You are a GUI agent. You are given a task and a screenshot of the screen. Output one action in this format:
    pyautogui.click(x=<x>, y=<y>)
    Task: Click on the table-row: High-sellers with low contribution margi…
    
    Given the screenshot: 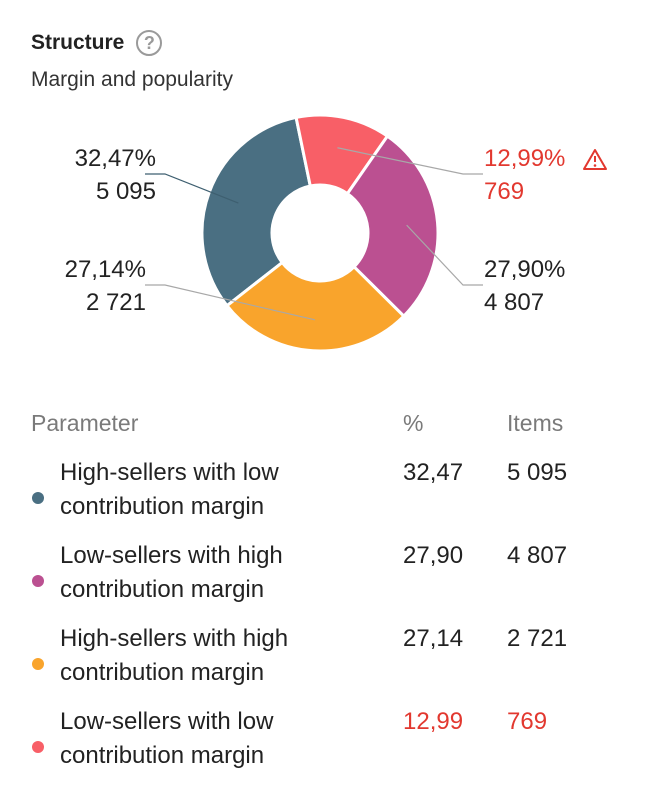 What is the action you would take?
    pyautogui.click(x=335, y=496)
    